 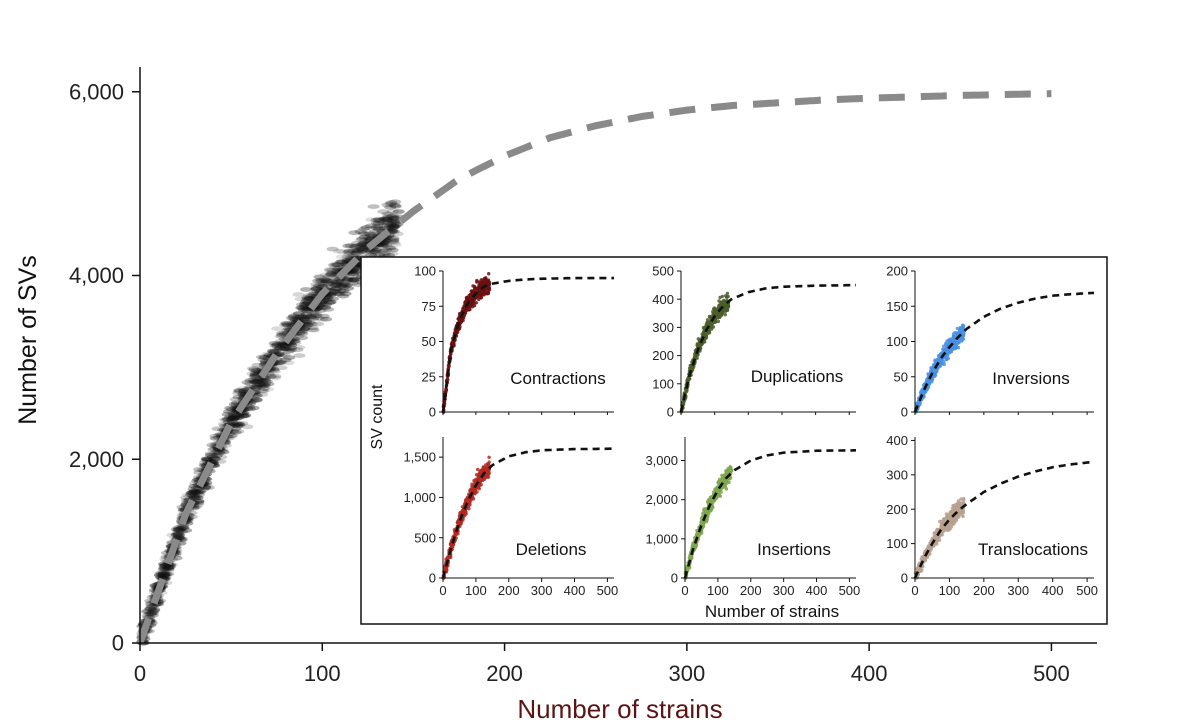 I want to click on translocations-y-tick-label: 0, so click(x=904, y=578).